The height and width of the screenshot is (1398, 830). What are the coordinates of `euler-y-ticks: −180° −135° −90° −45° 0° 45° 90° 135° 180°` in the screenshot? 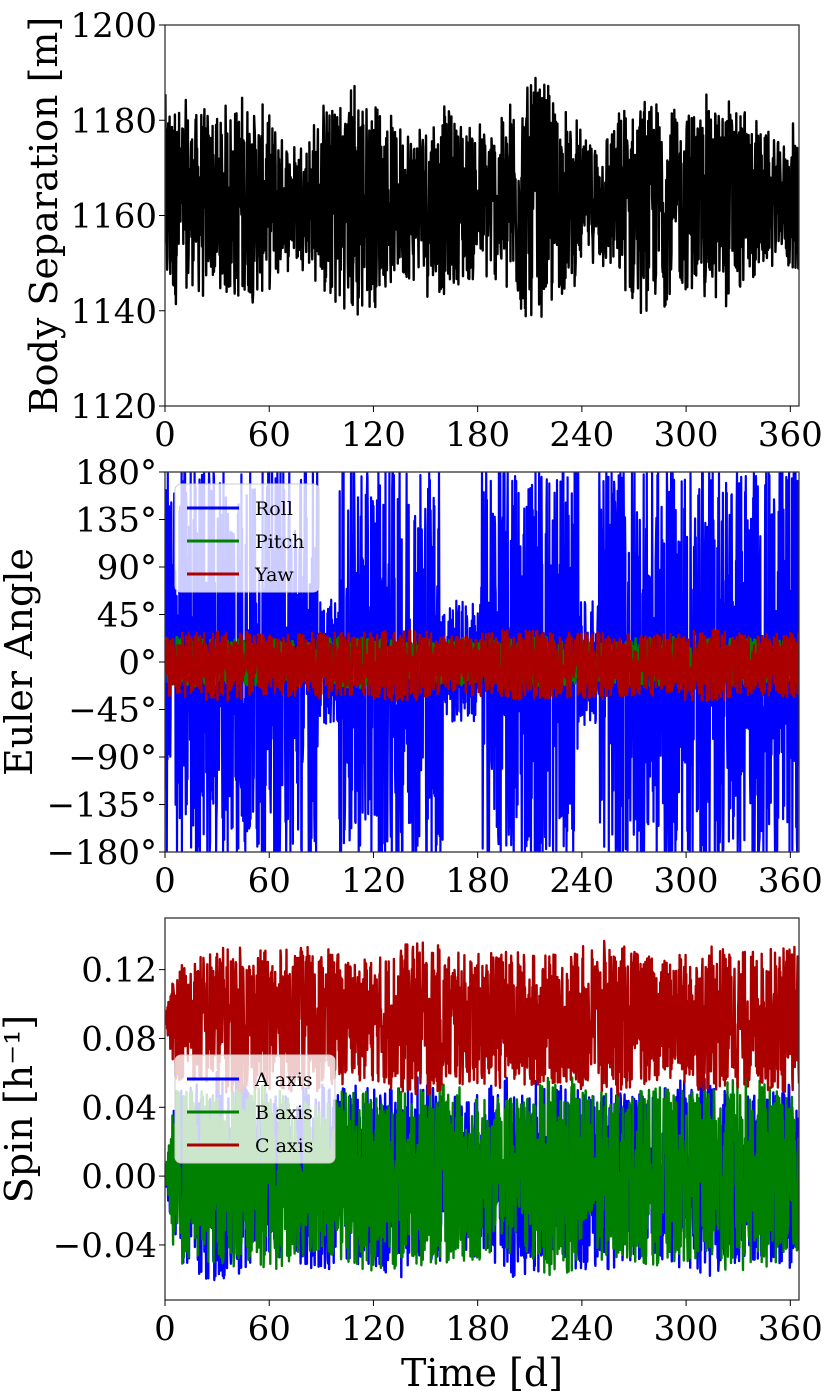 It's located at (106, 663).